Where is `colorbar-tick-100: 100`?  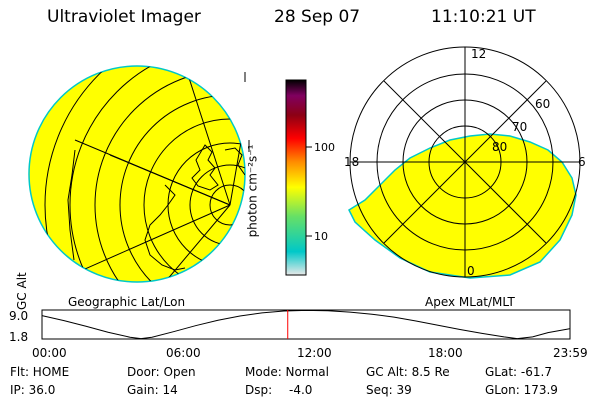 colorbar-tick-100: 100 is located at coordinates (324, 147).